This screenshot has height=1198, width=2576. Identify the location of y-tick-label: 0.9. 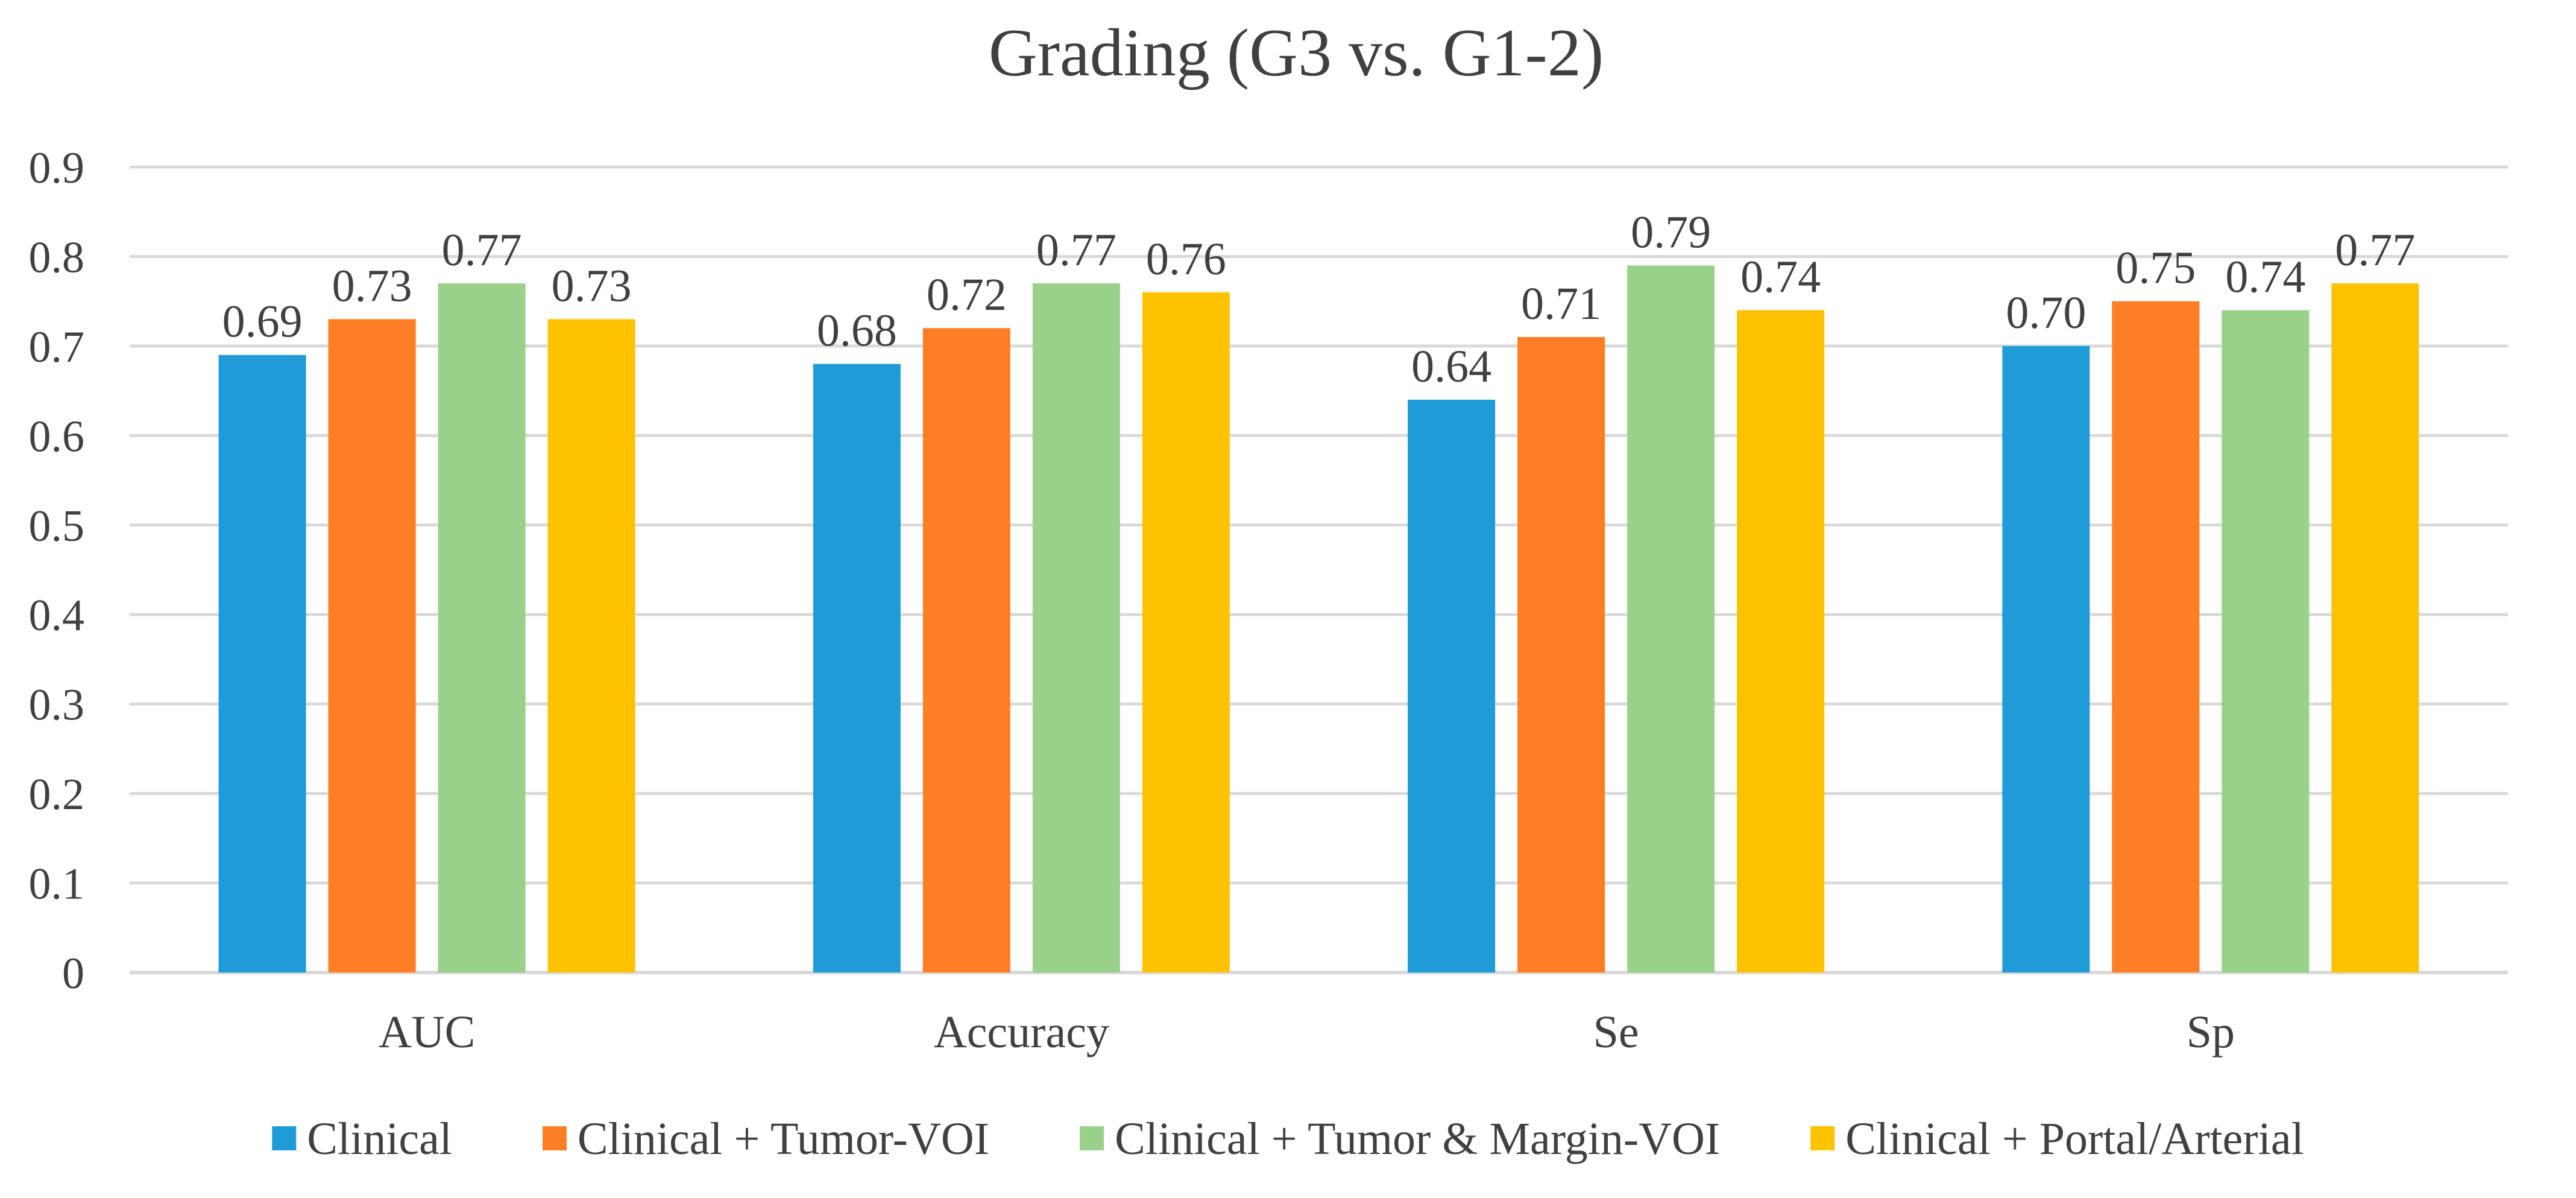
(57, 168).